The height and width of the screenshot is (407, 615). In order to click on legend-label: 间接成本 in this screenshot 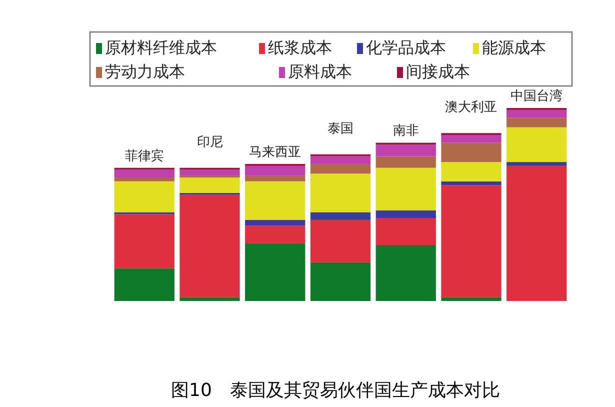, I will do `click(438, 71)`.